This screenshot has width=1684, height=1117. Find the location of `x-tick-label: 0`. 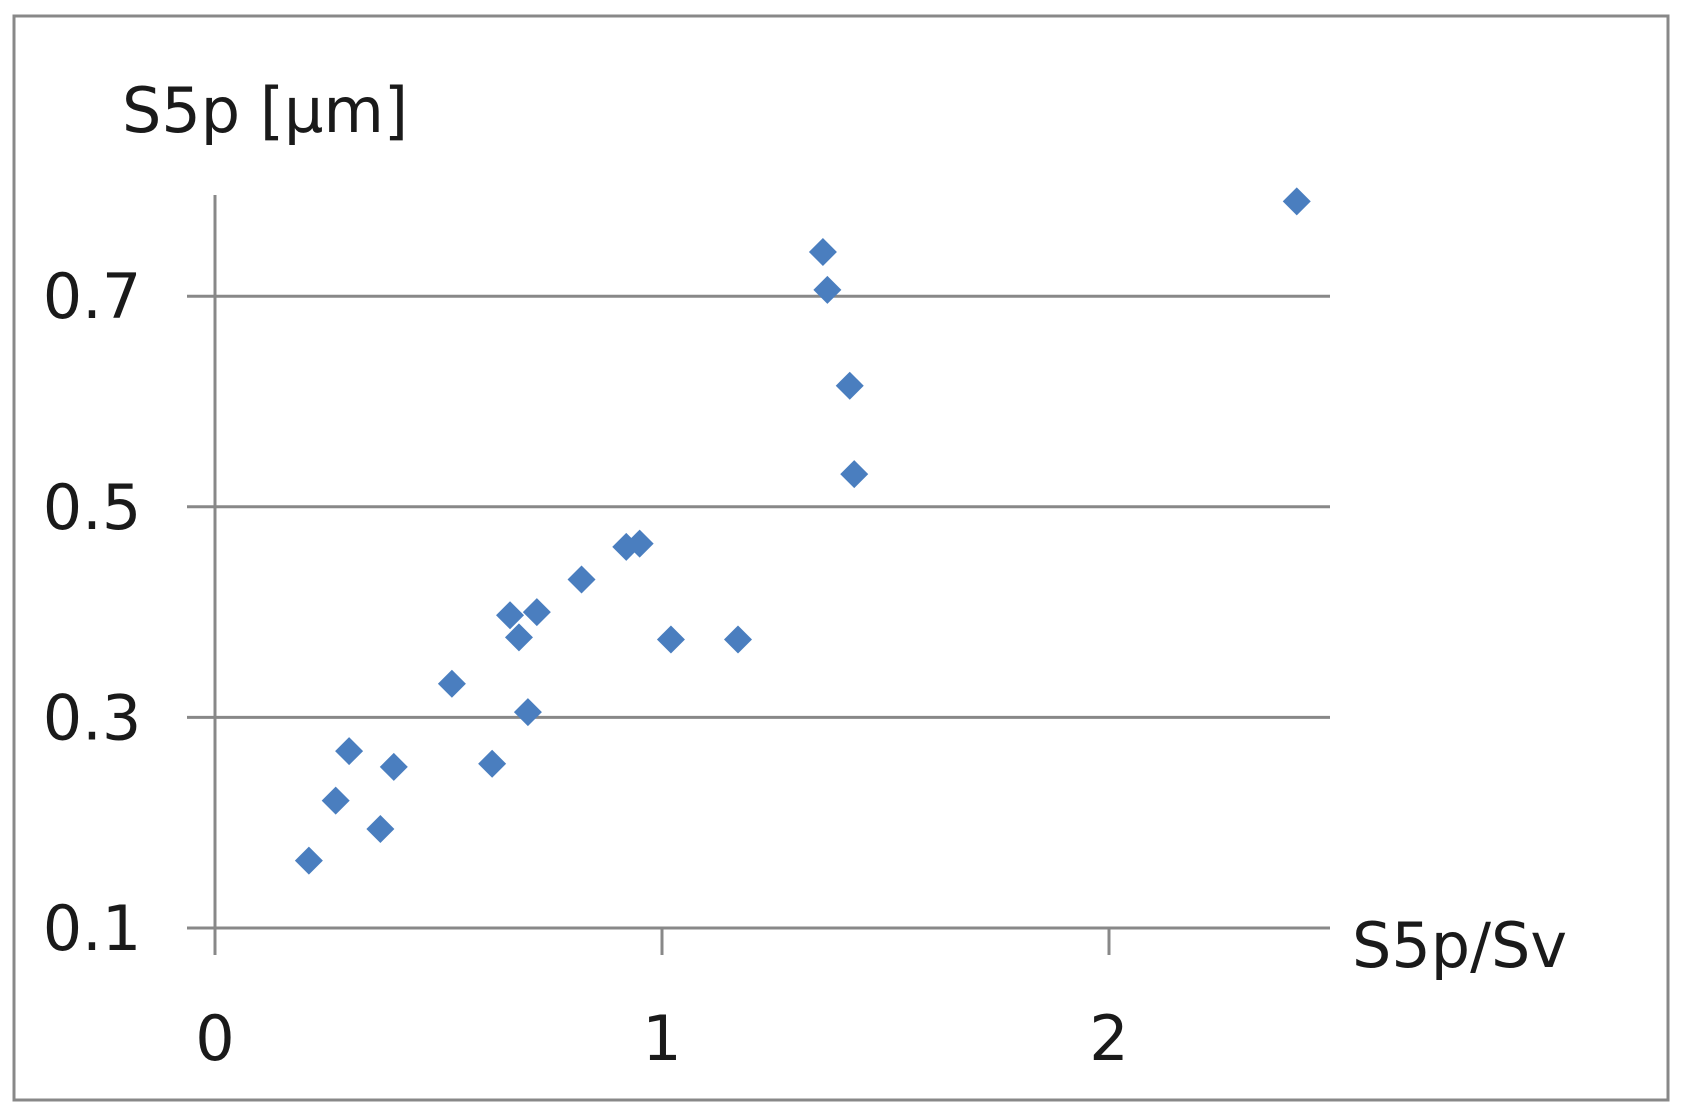

x-tick-label: 0 is located at coordinates (214, 1038).